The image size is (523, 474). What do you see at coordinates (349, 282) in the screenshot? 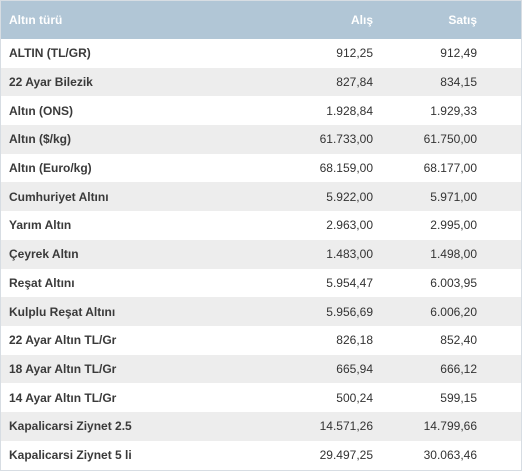
I see `row-buy-price: 5.954,47` at bounding box center [349, 282].